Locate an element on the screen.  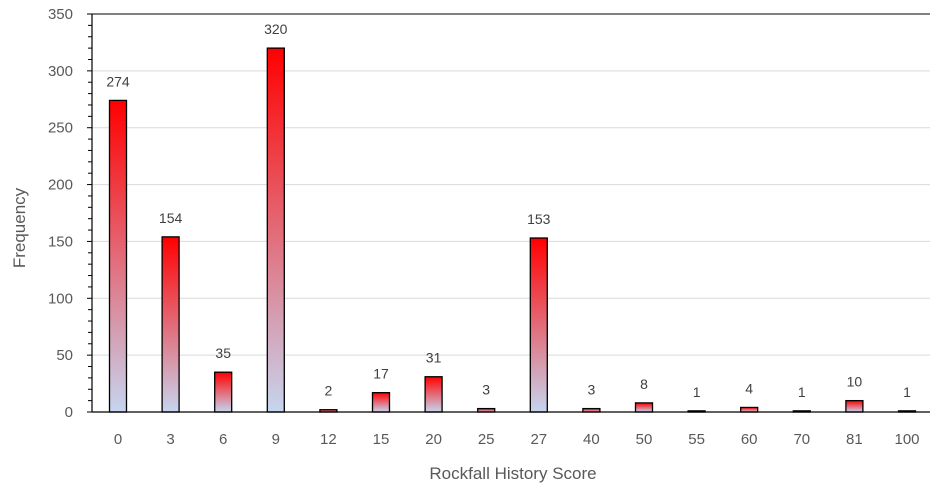
data-label-60: 4 is located at coordinates (749, 388).